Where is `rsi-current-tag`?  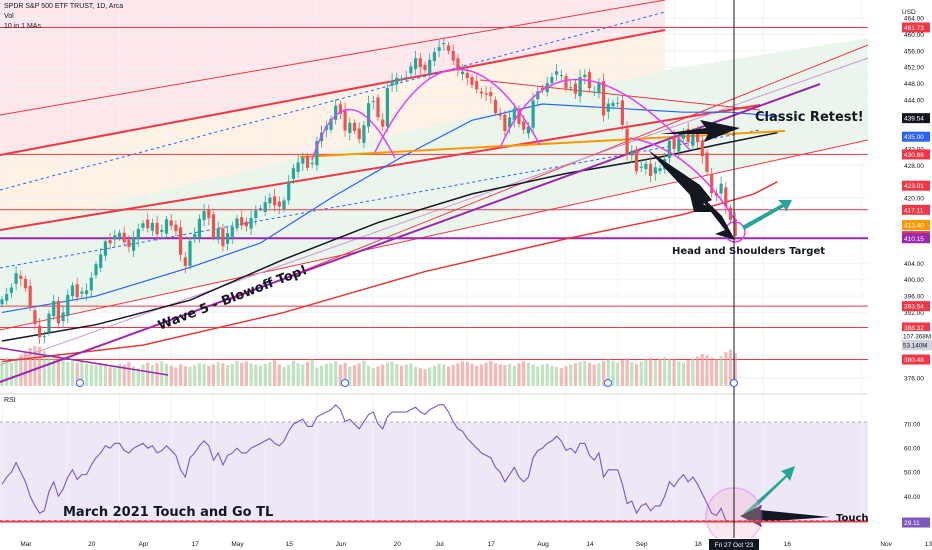 rsi-current-tag is located at coordinates (916, 522).